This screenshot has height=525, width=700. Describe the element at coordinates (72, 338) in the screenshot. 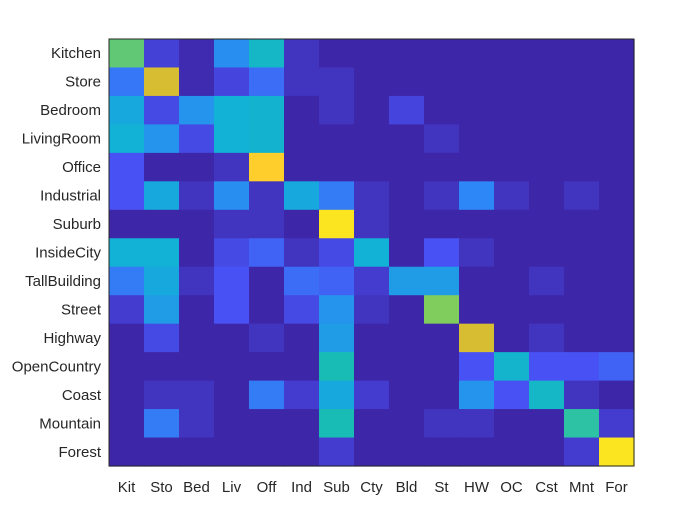

I see `y-tick-label: Highway` at that location.